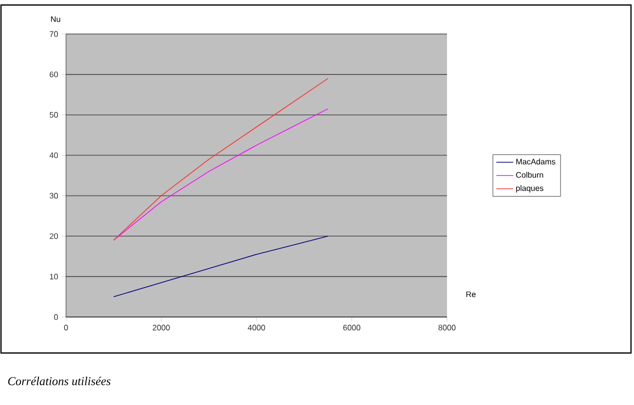  Describe the element at coordinates (59, 381) in the screenshot. I see `text: Corrélations utilisées` at that location.